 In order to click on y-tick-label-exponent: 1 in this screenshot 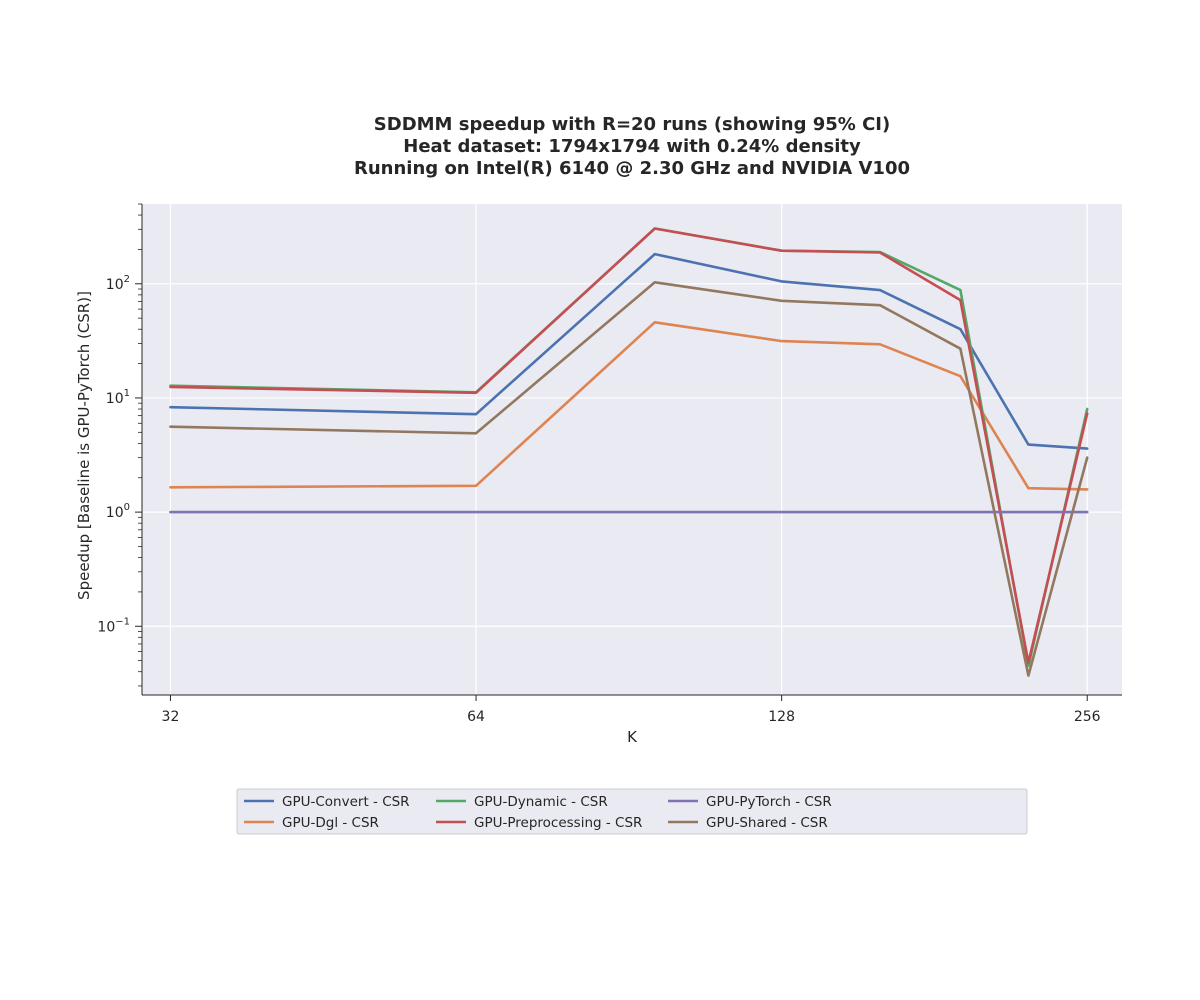, I will do `click(127, 393)`.